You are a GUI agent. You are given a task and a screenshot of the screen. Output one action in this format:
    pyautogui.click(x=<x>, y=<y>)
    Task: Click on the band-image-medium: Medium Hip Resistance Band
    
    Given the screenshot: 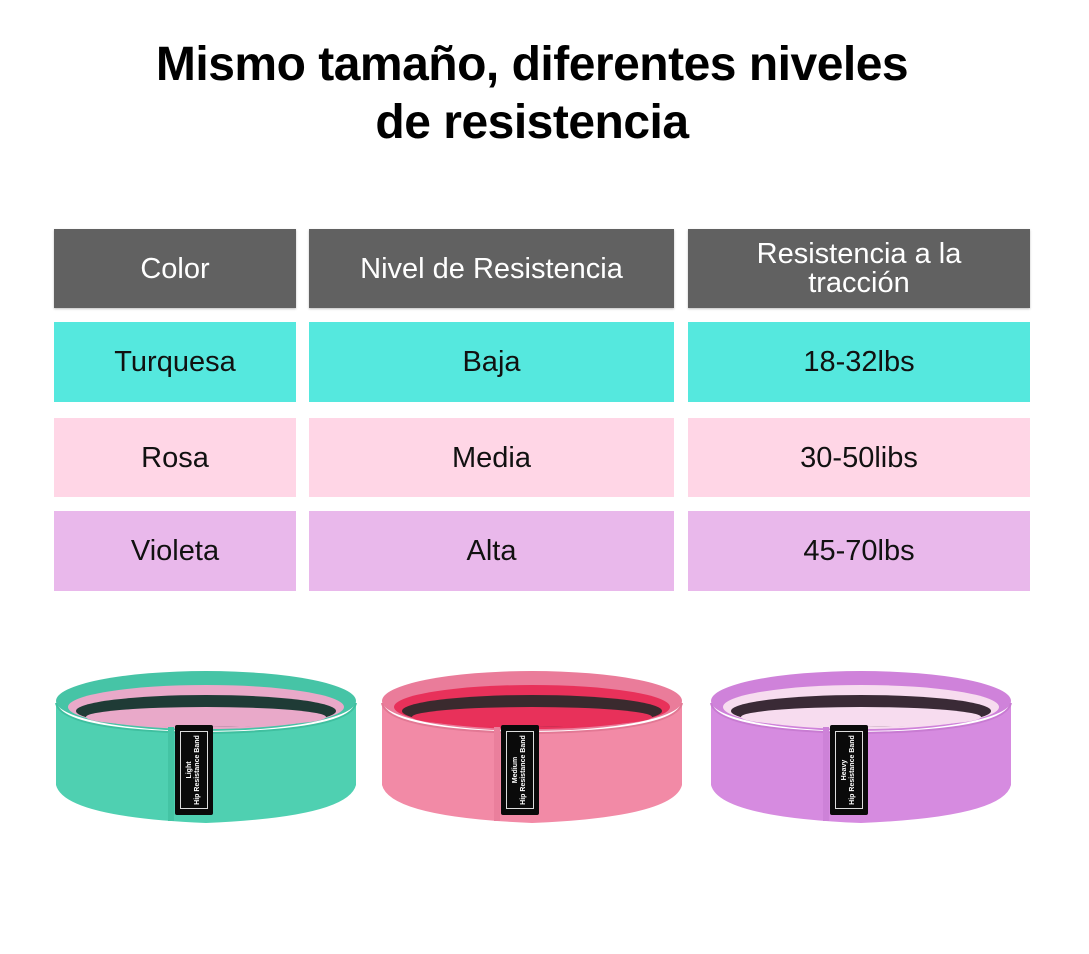 What is the action you would take?
    pyautogui.click(x=532, y=747)
    